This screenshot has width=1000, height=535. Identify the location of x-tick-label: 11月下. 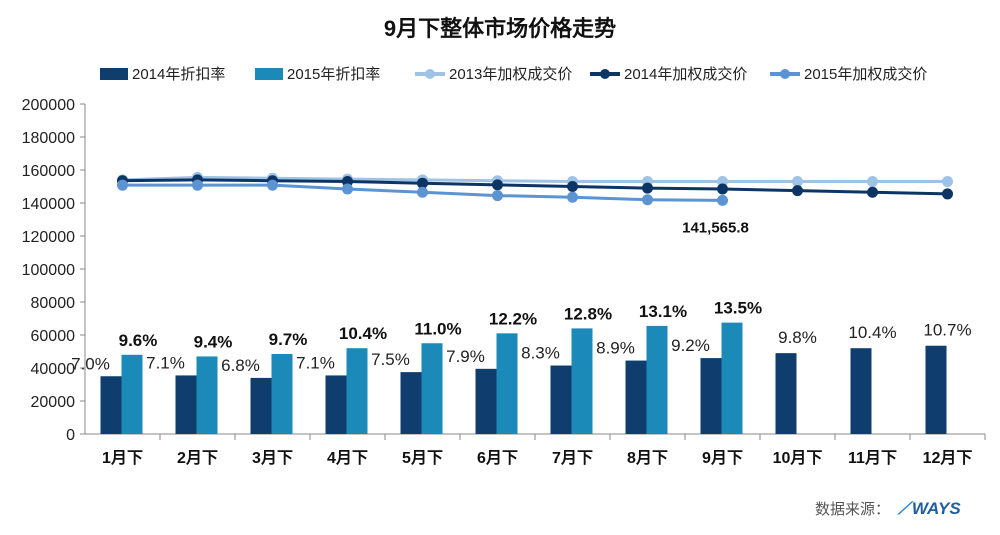
(872, 458).